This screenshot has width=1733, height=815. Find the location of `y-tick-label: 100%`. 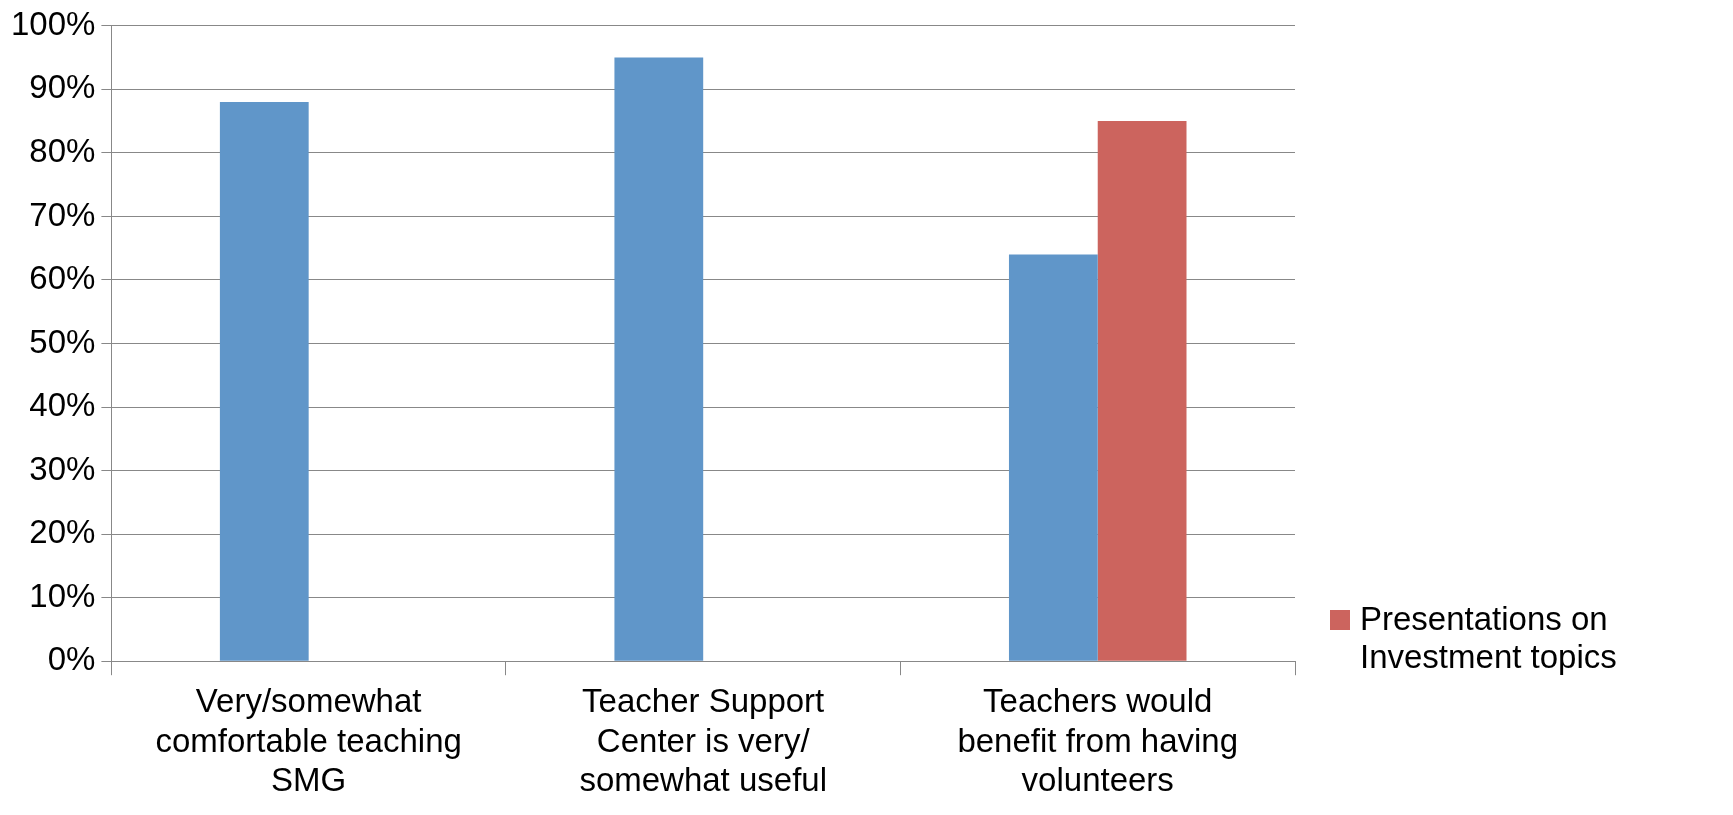

y-tick-label: 100% is located at coordinates (53, 23).